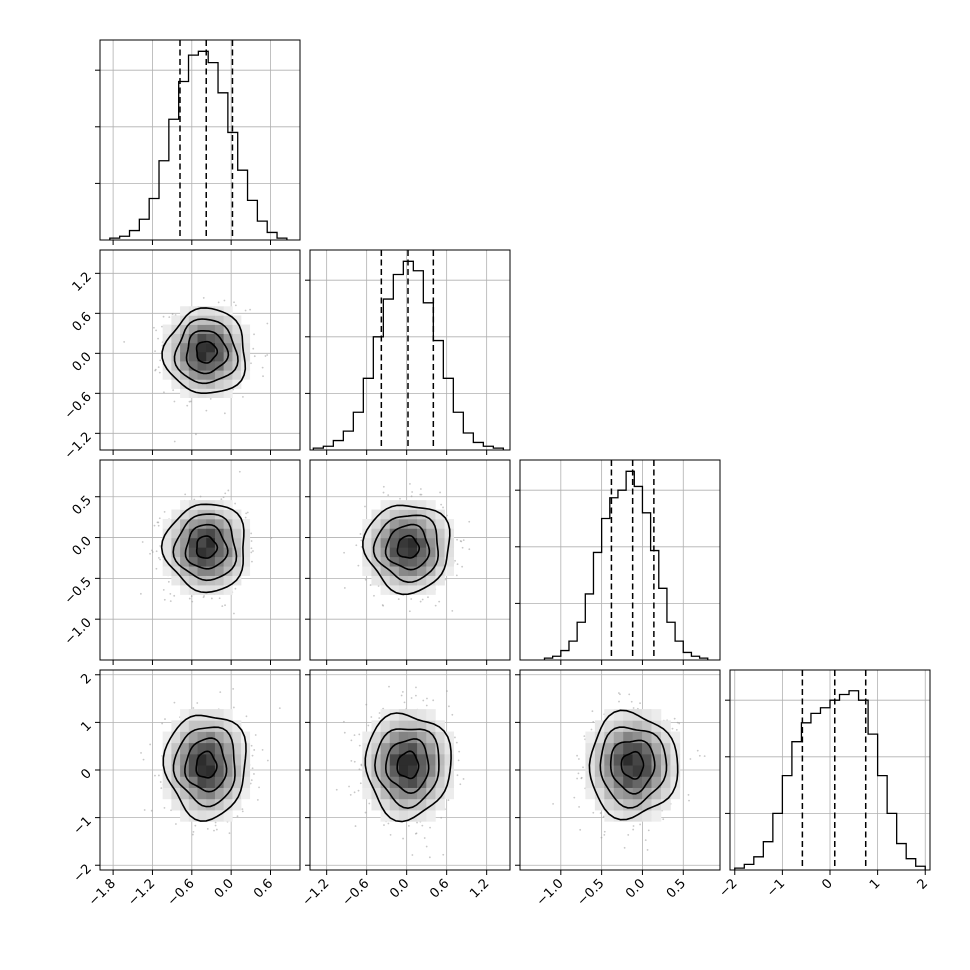  I want to click on density-panel-2-0: −1.0 −0.5 0.0 0.5, so click(181, 562).